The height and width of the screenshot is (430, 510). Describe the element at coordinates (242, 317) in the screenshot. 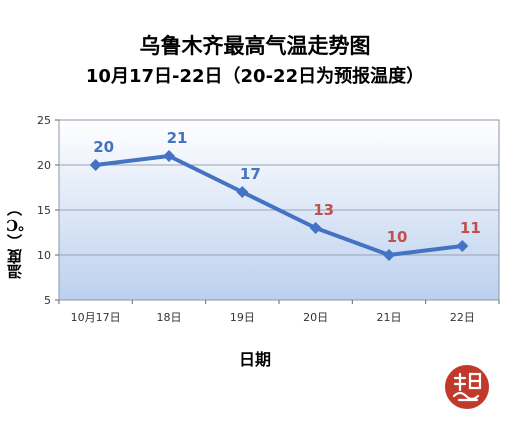

I see `x-tick-label: 19日` at that location.